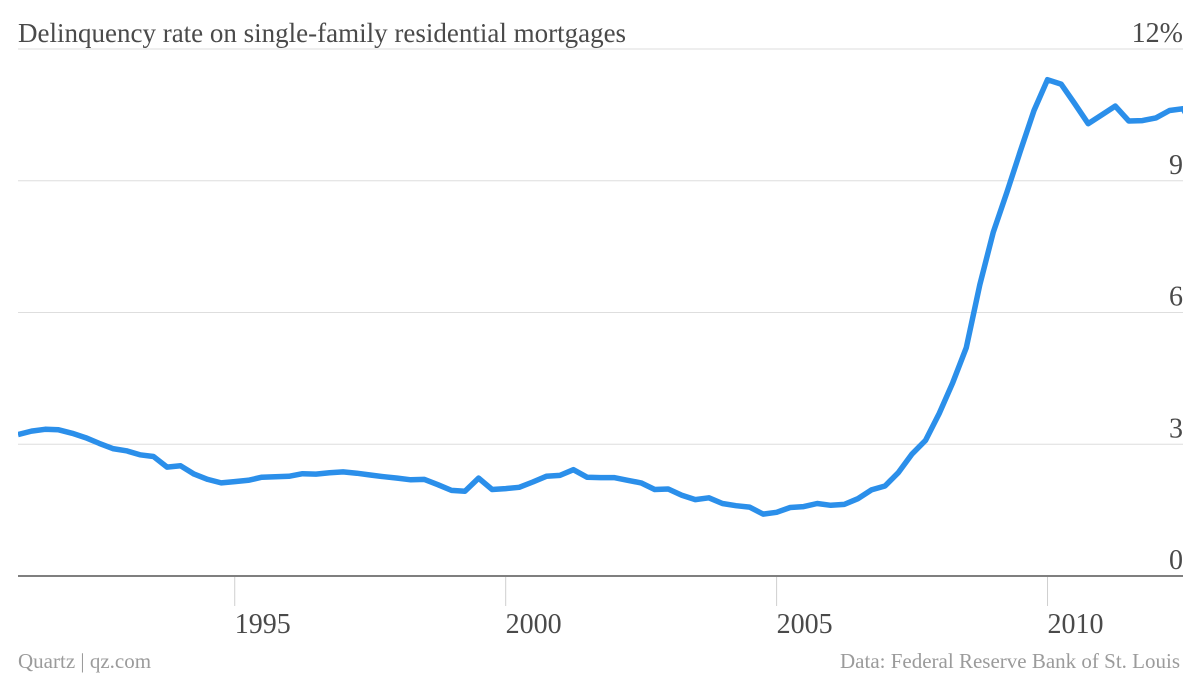  Describe the element at coordinates (1176, 297) in the screenshot. I see `y-tick-label-6: 6` at that location.